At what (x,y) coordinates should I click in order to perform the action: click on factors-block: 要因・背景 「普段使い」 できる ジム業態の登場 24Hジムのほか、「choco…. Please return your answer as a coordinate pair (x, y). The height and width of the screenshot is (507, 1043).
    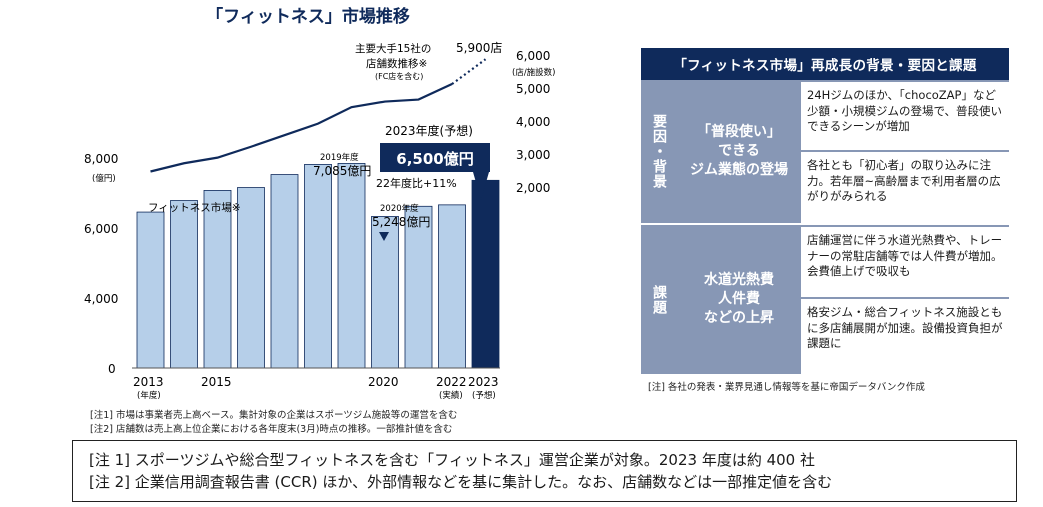
    Looking at the image, I should click on (825, 151).